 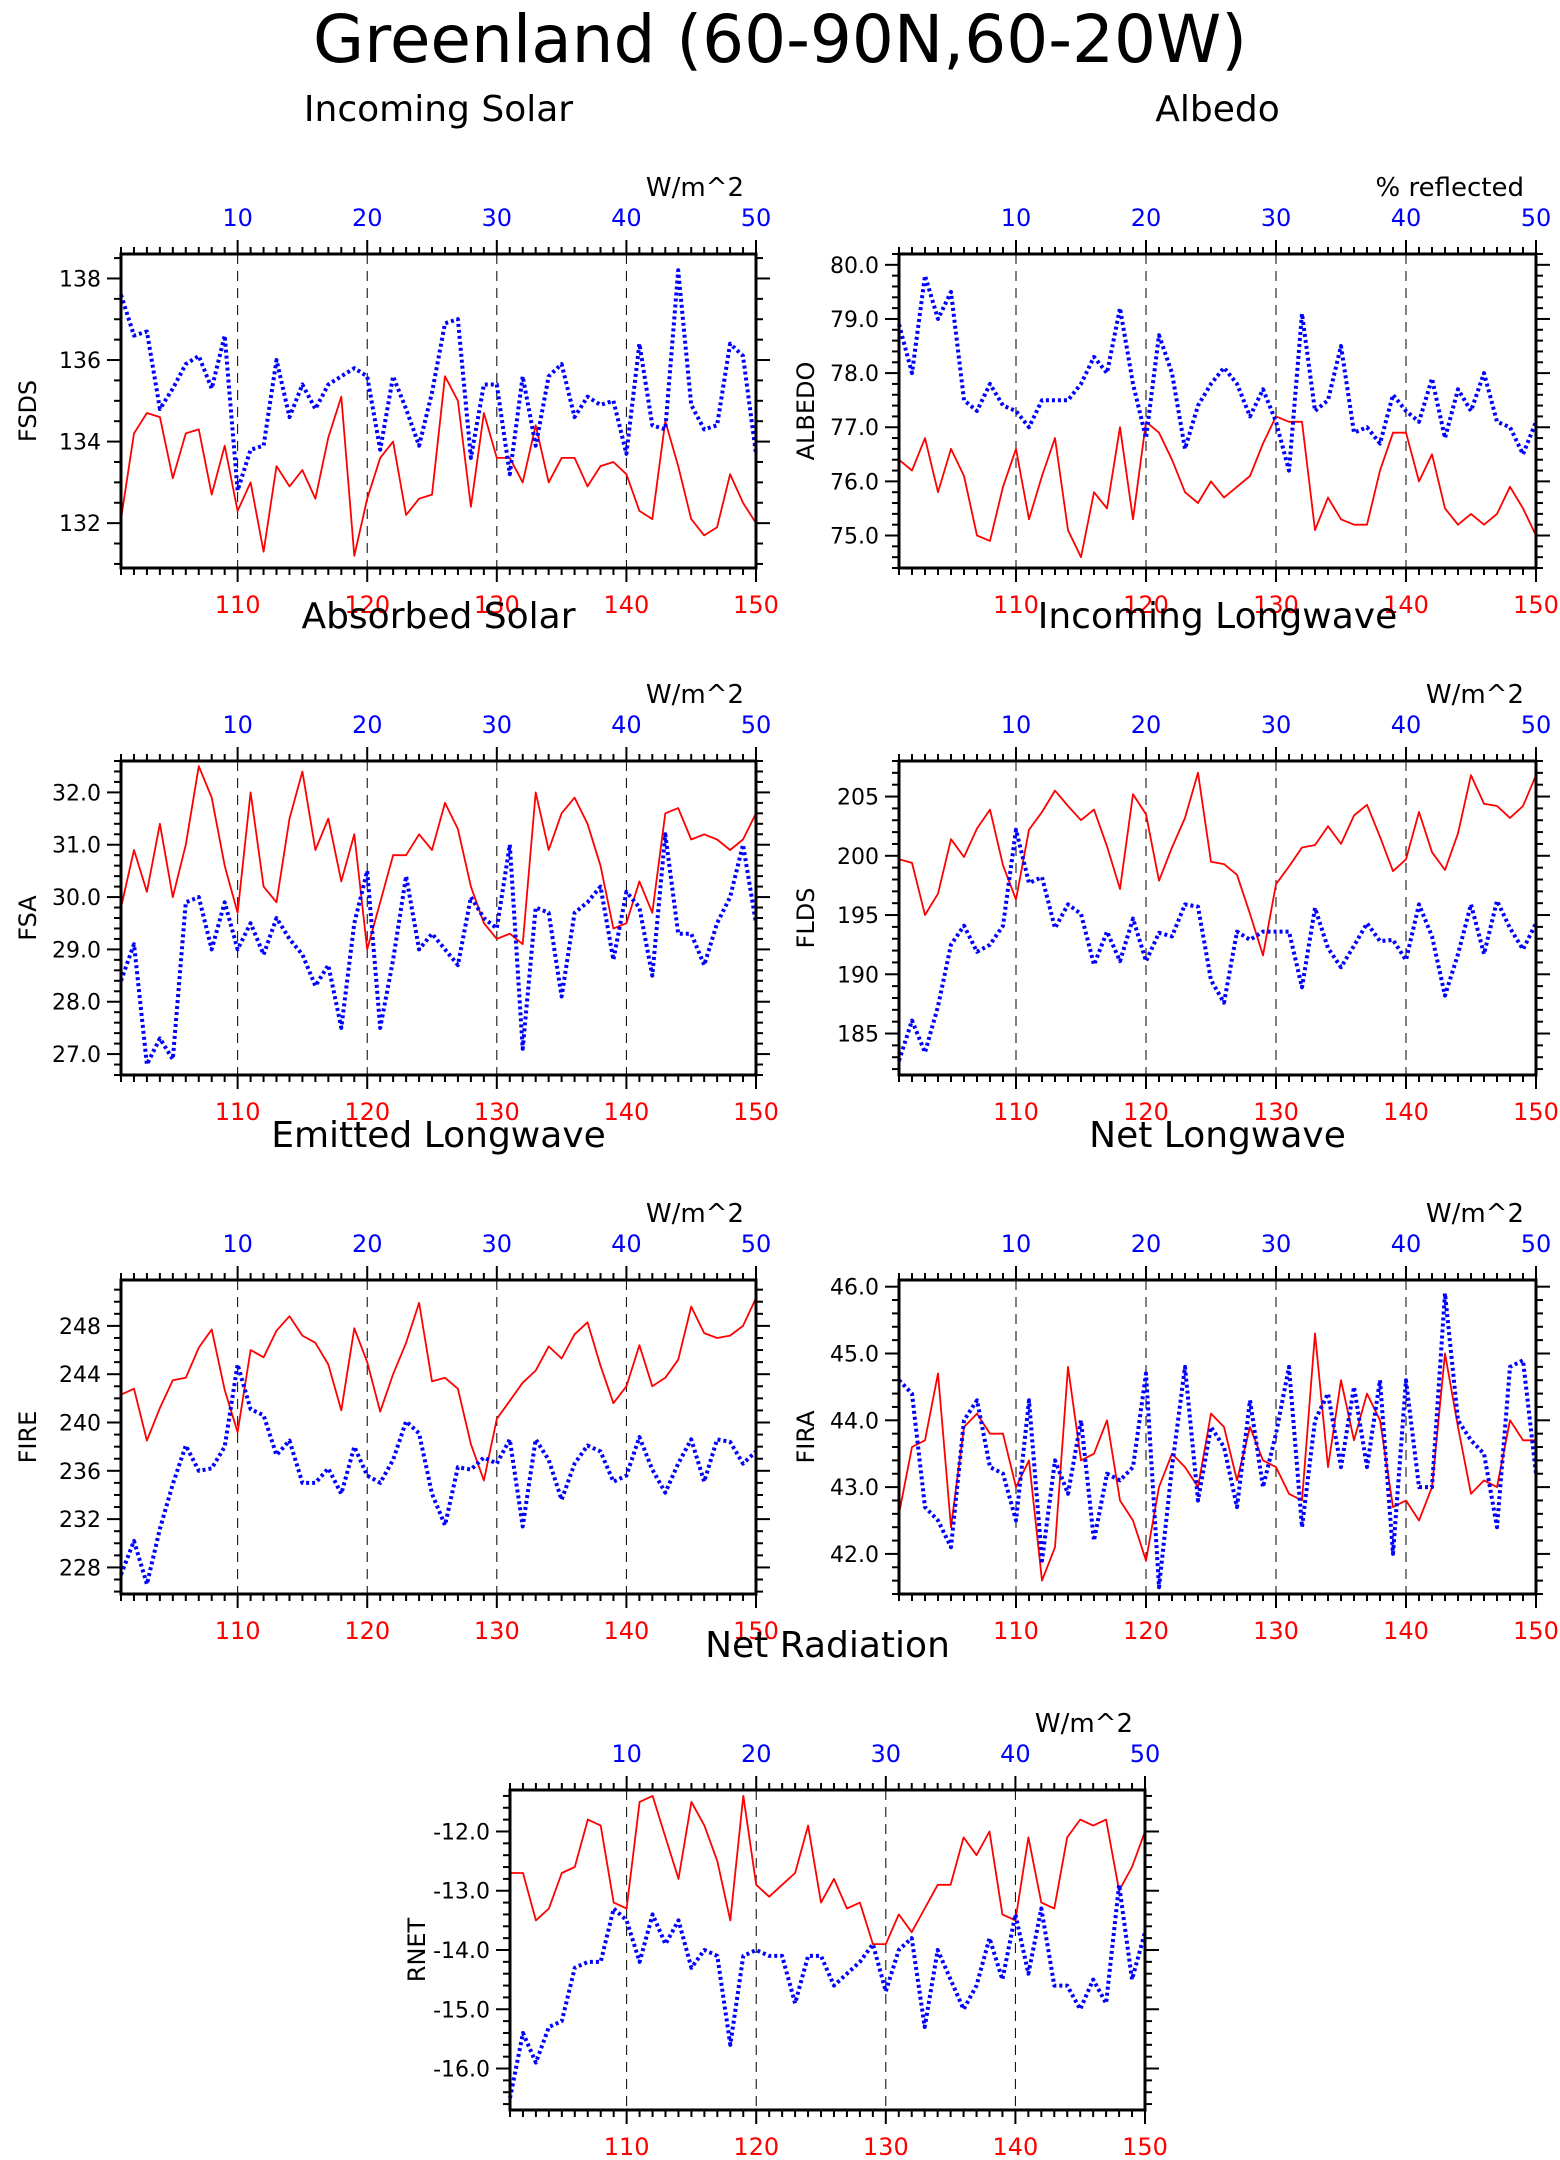 What do you see at coordinates (854, 1354) in the screenshot?
I see `y-tick-label: 45.0` at bounding box center [854, 1354].